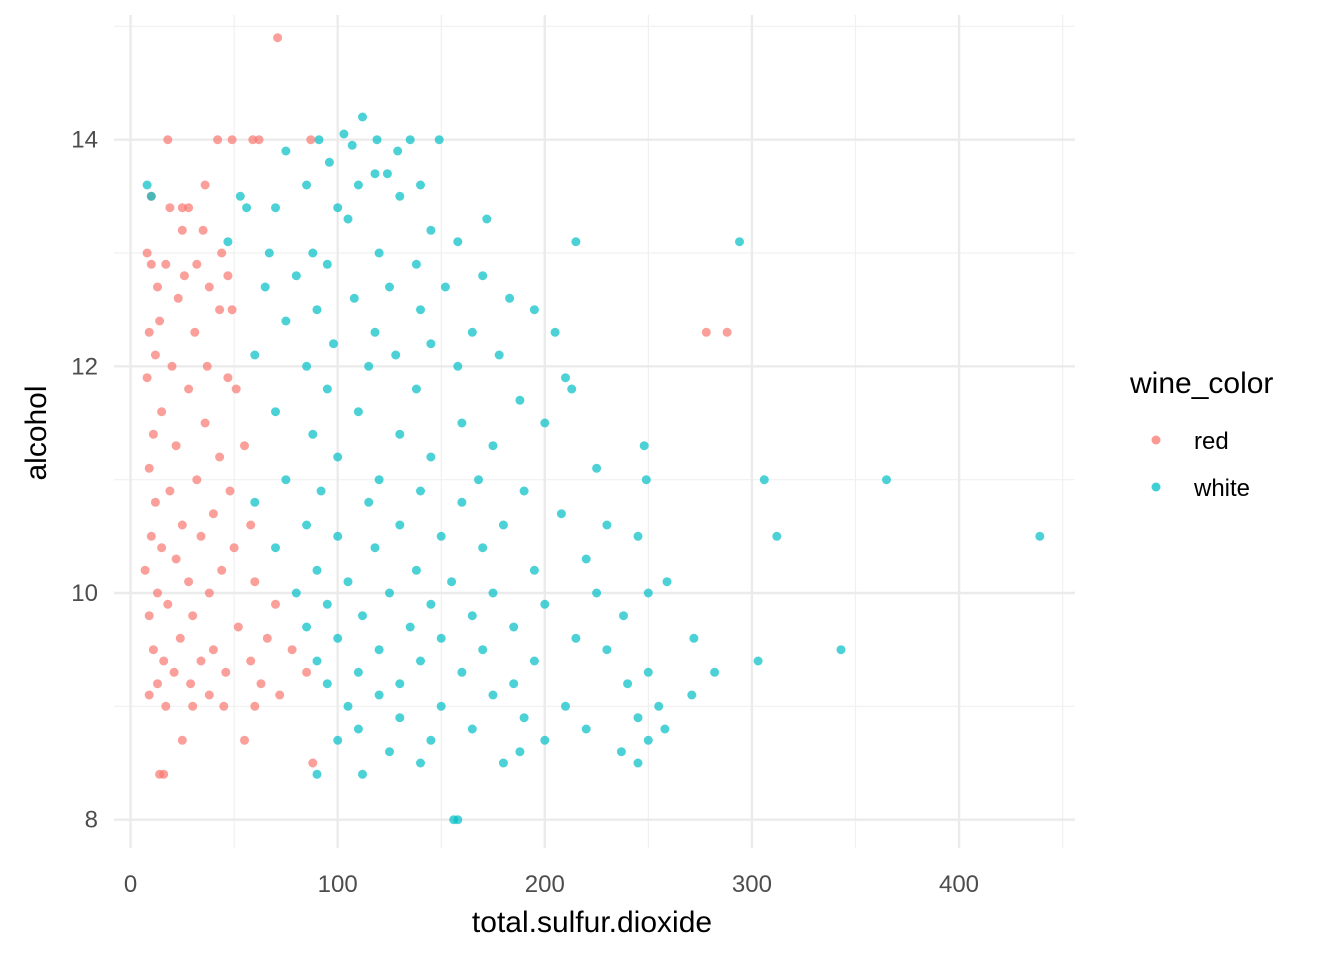 This screenshot has height=965, width=1344. What do you see at coordinates (959, 884) in the screenshot?
I see `x-tick-label: 400` at bounding box center [959, 884].